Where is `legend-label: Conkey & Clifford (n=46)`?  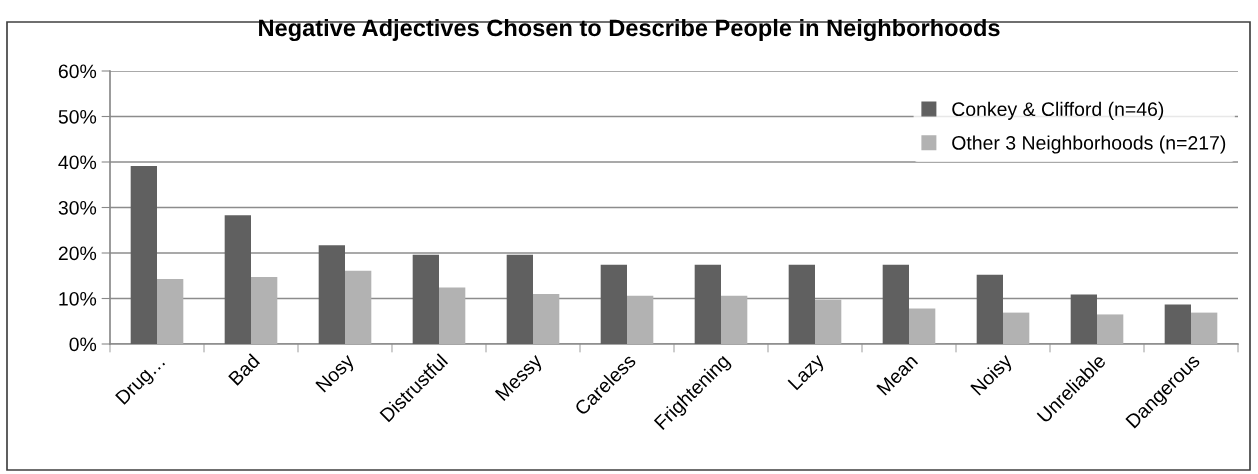
legend-label: Conkey & Clifford (n=46) is located at coordinates (1058, 110).